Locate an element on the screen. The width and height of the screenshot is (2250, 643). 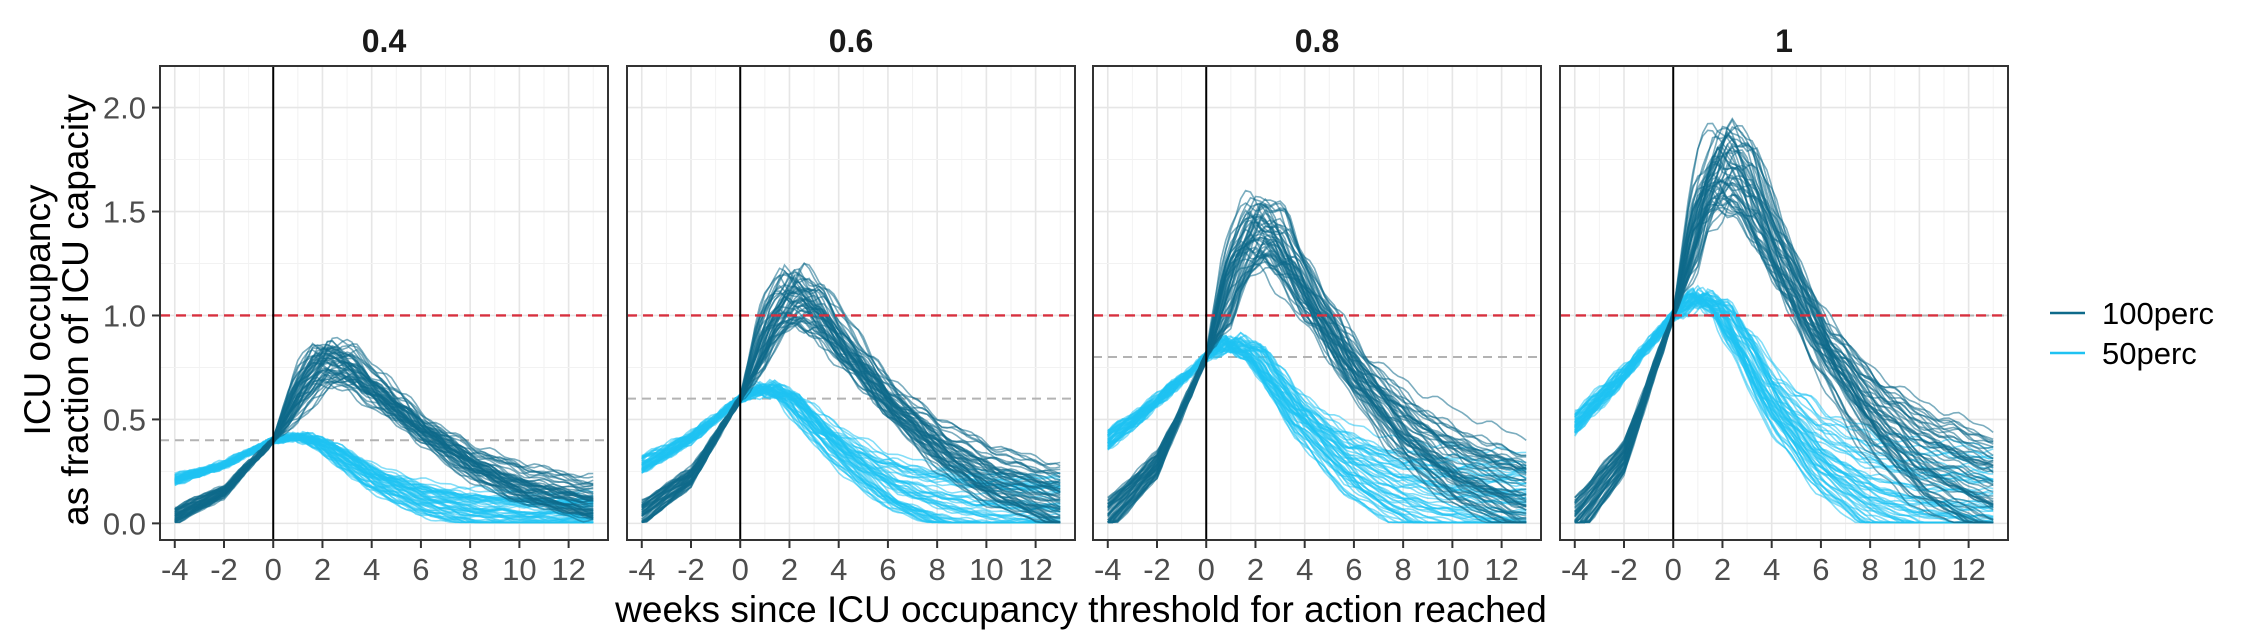
facet-title: 0.6 is located at coordinates (851, 41).